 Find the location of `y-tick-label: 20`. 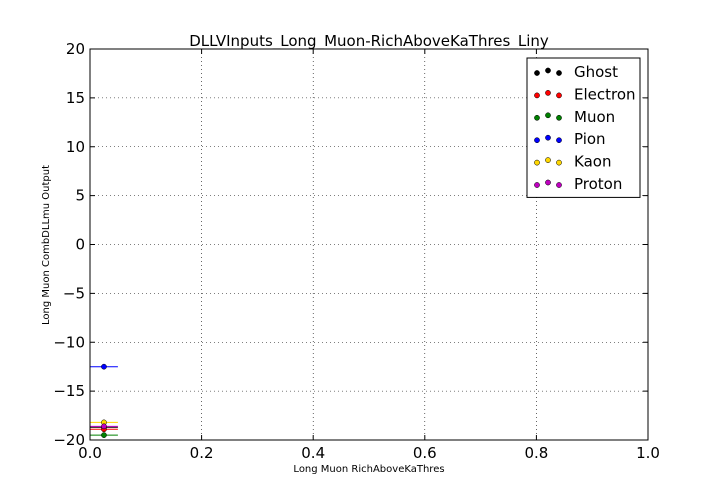

y-tick-label: 20 is located at coordinates (75, 49).